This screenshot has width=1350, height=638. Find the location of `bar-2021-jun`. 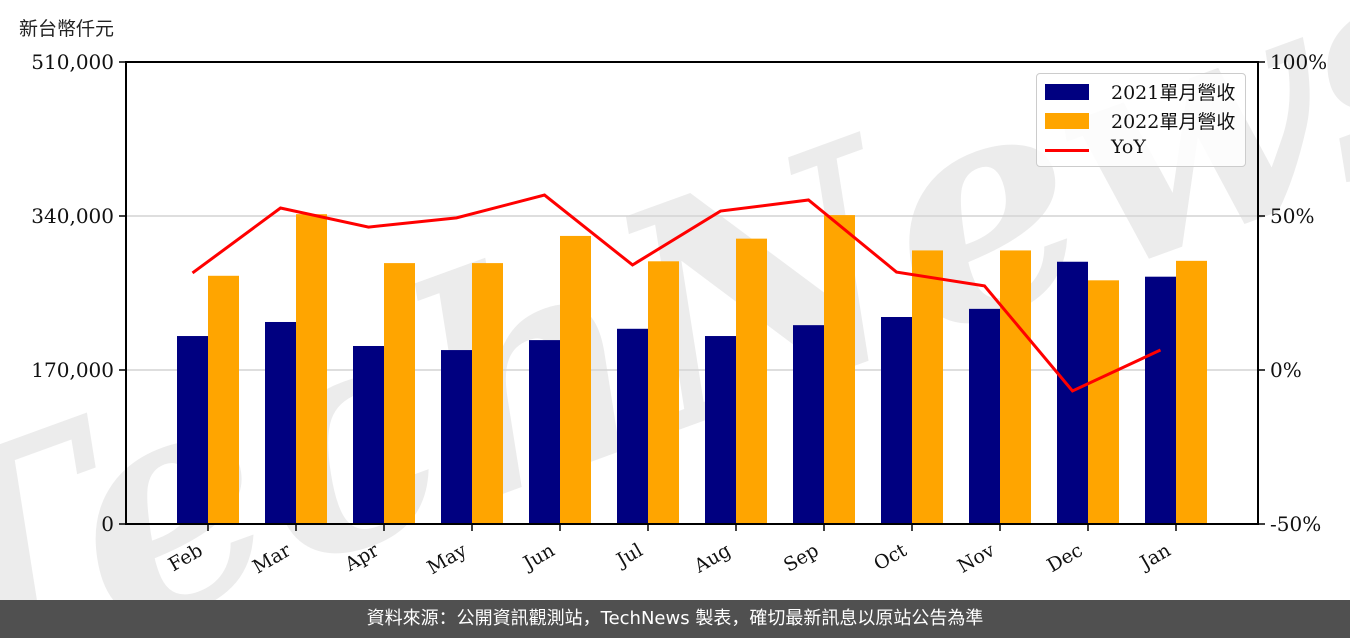

bar-2021-jun is located at coordinates (544, 432).